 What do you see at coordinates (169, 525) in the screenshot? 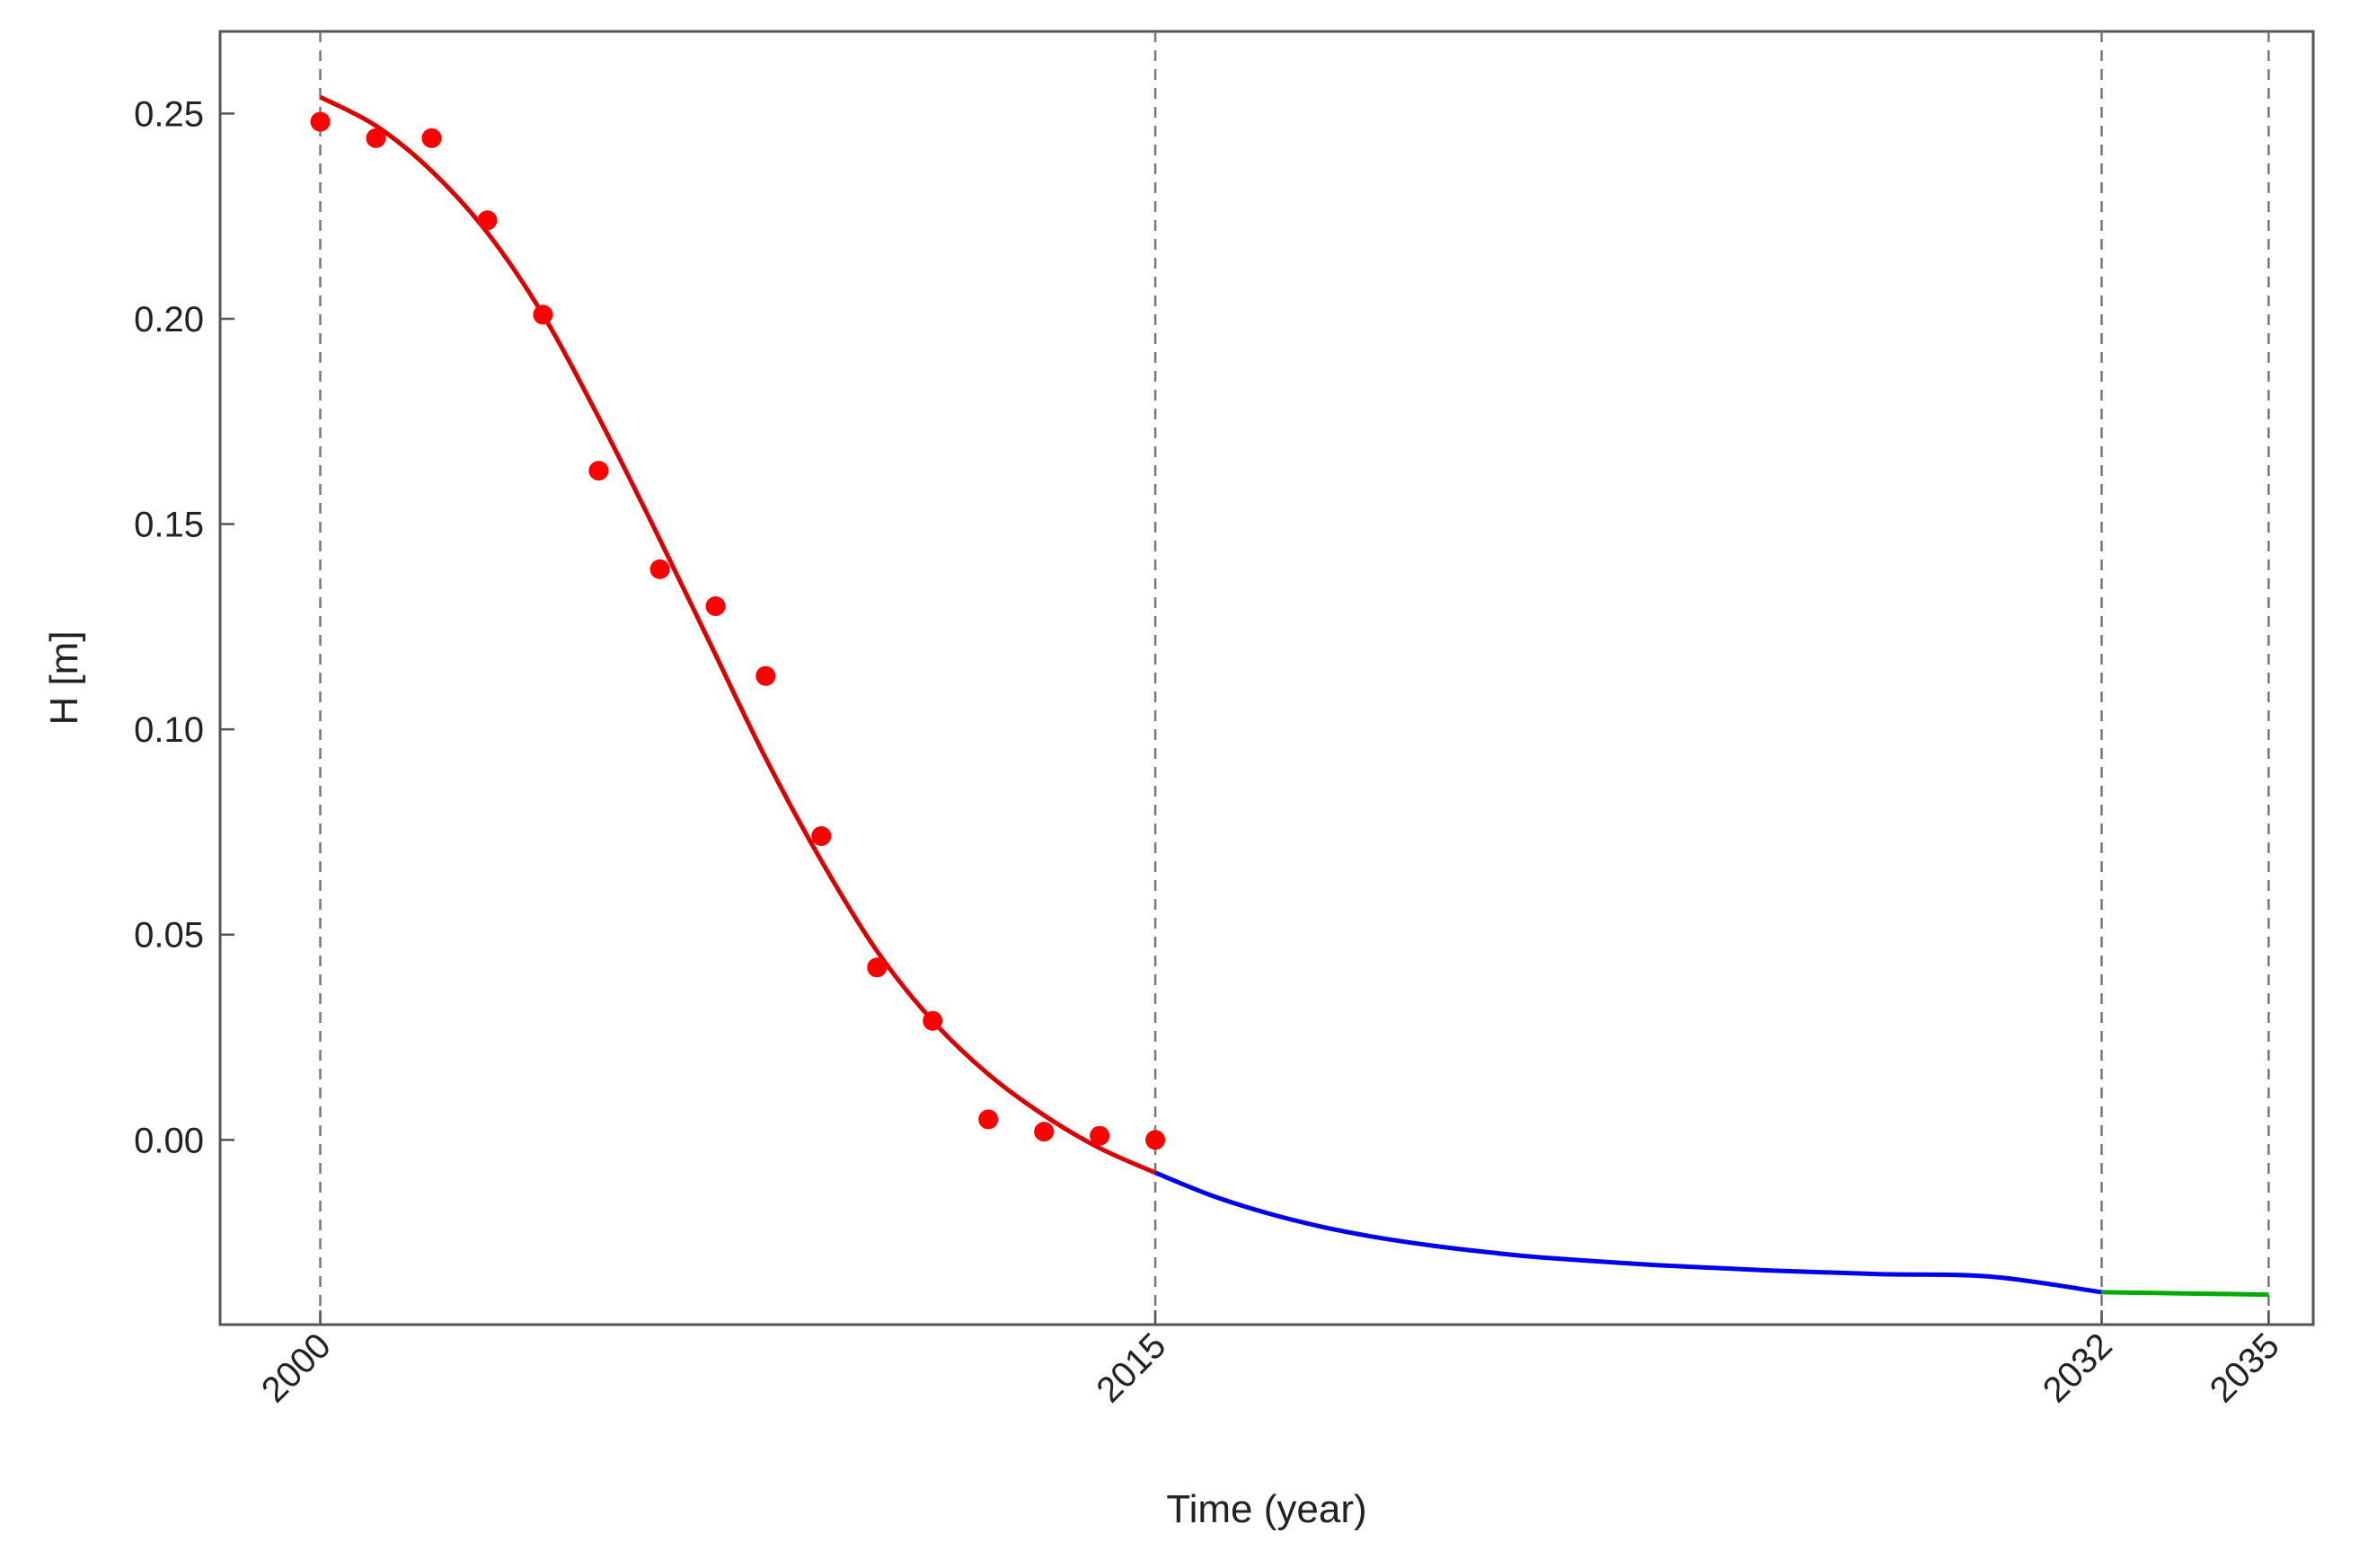
I see `y-tick-label: 0.15` at bounding box center [169, 525].